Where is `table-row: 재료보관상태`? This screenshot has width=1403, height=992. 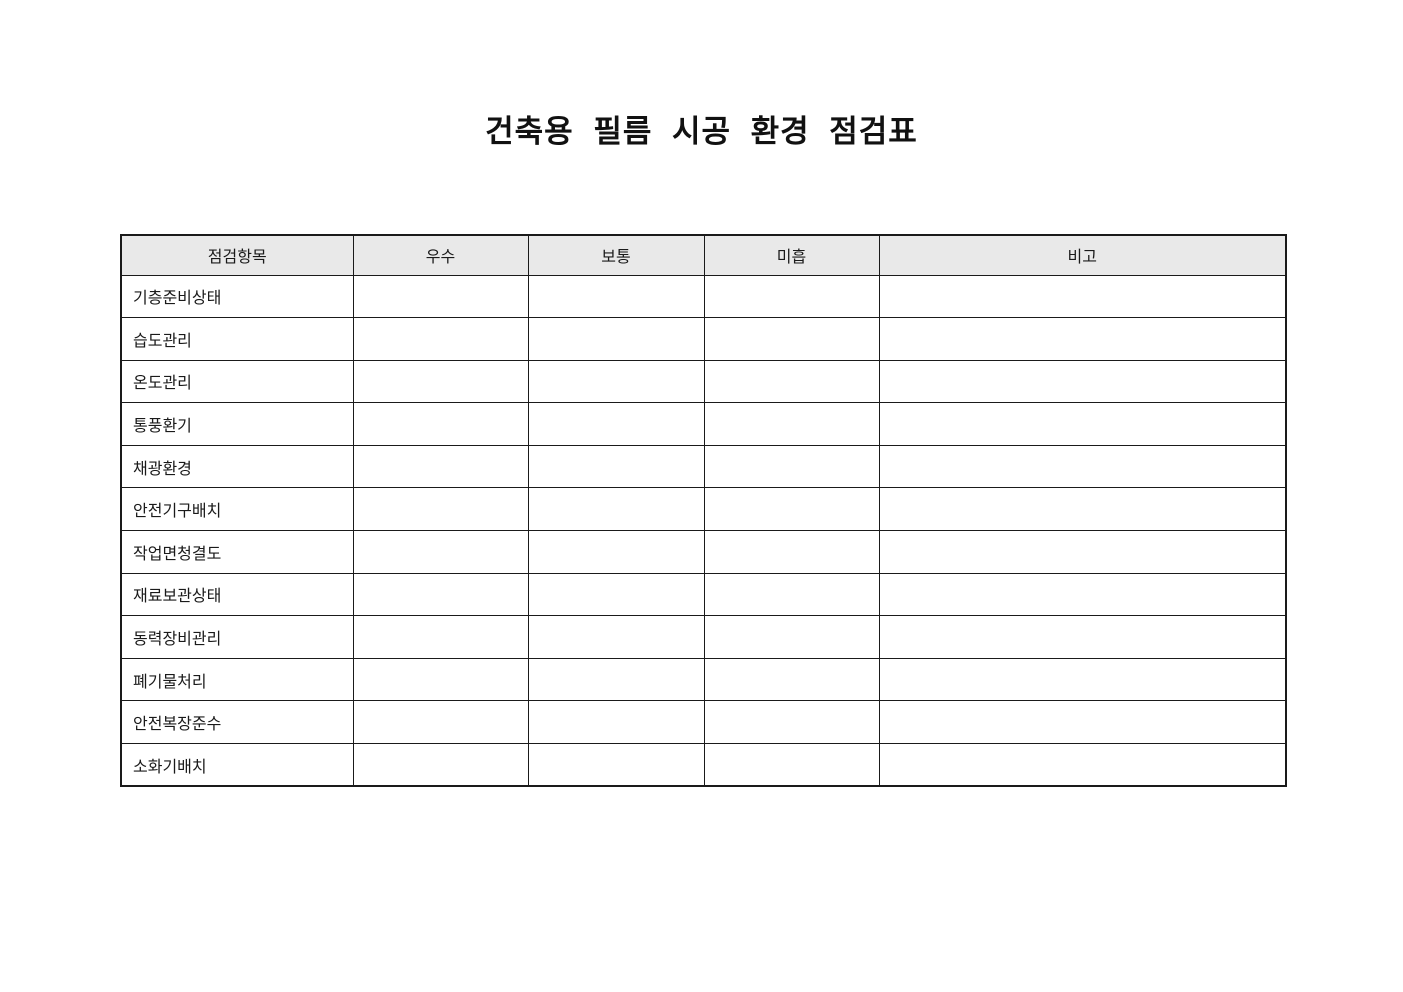 table-row: 재료보관상태 is located at coordinates (703, 594).